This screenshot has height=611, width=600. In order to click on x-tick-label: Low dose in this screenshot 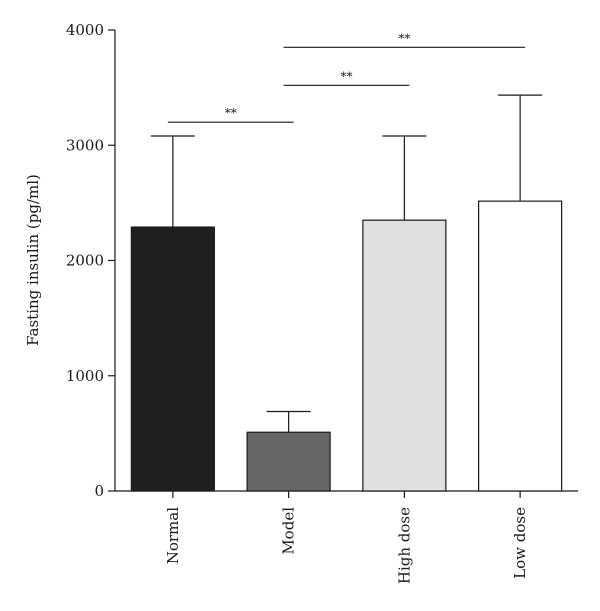, I will do `click(520, 543)`.